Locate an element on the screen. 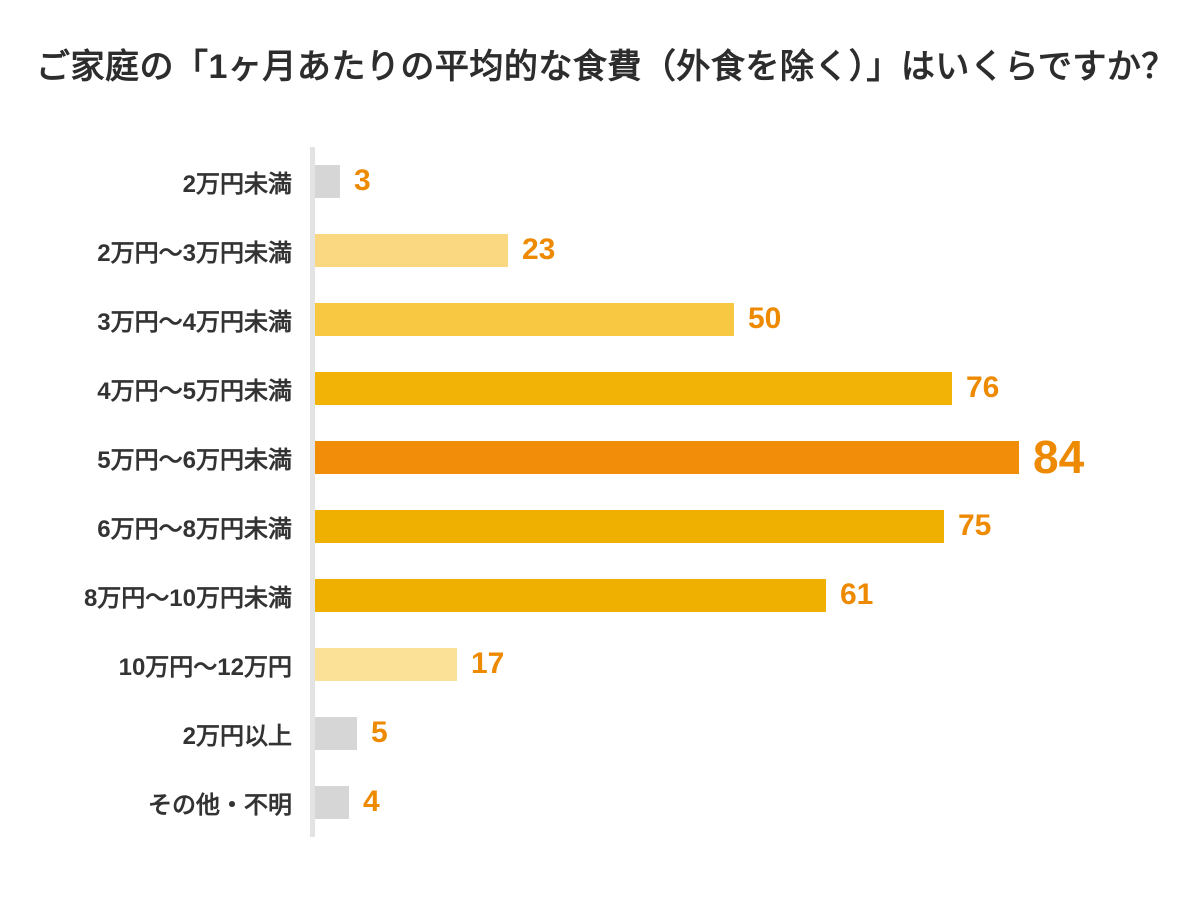  bar-row: 2万円以上 5 is located at coordinates (600, 733).